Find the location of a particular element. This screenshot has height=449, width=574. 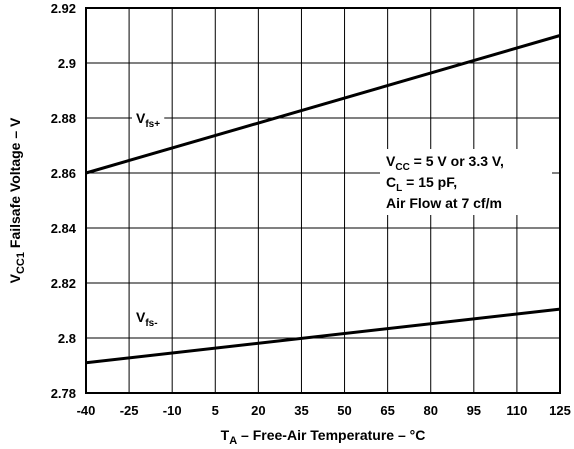

x-tick-label: -25 is located at coordinates (129, 410).